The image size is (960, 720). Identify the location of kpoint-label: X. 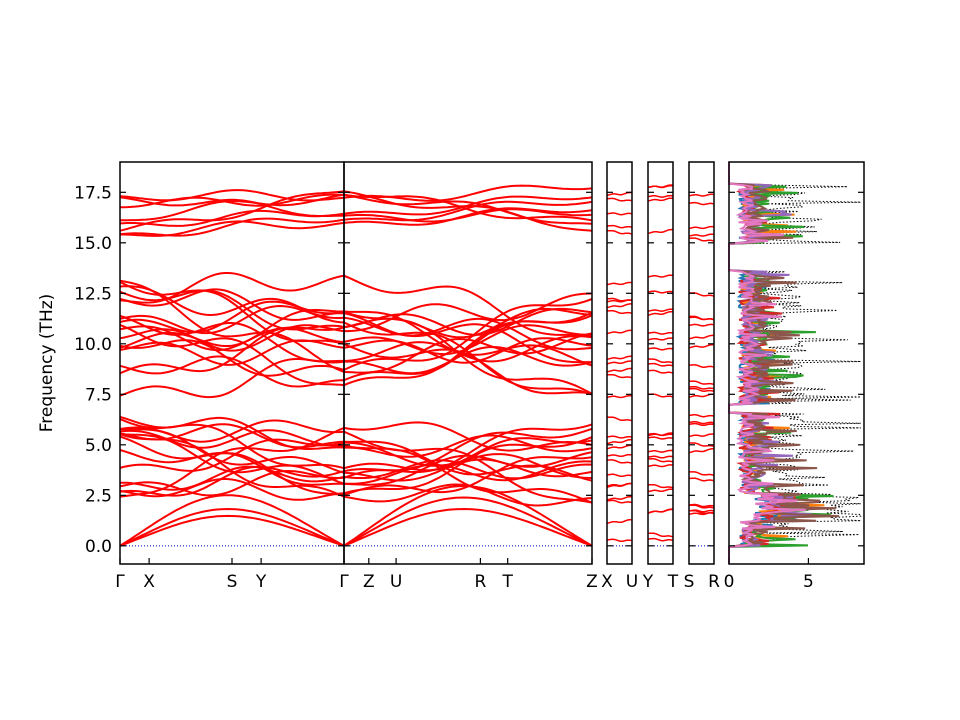
(607, 582).